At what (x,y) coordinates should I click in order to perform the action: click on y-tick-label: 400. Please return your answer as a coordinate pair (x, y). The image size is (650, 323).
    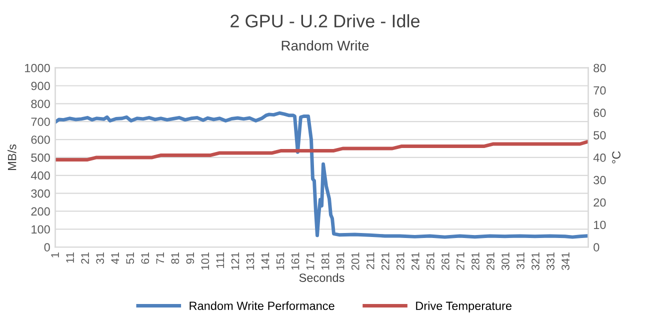
    Looking at the image, I should click on (40, 175).